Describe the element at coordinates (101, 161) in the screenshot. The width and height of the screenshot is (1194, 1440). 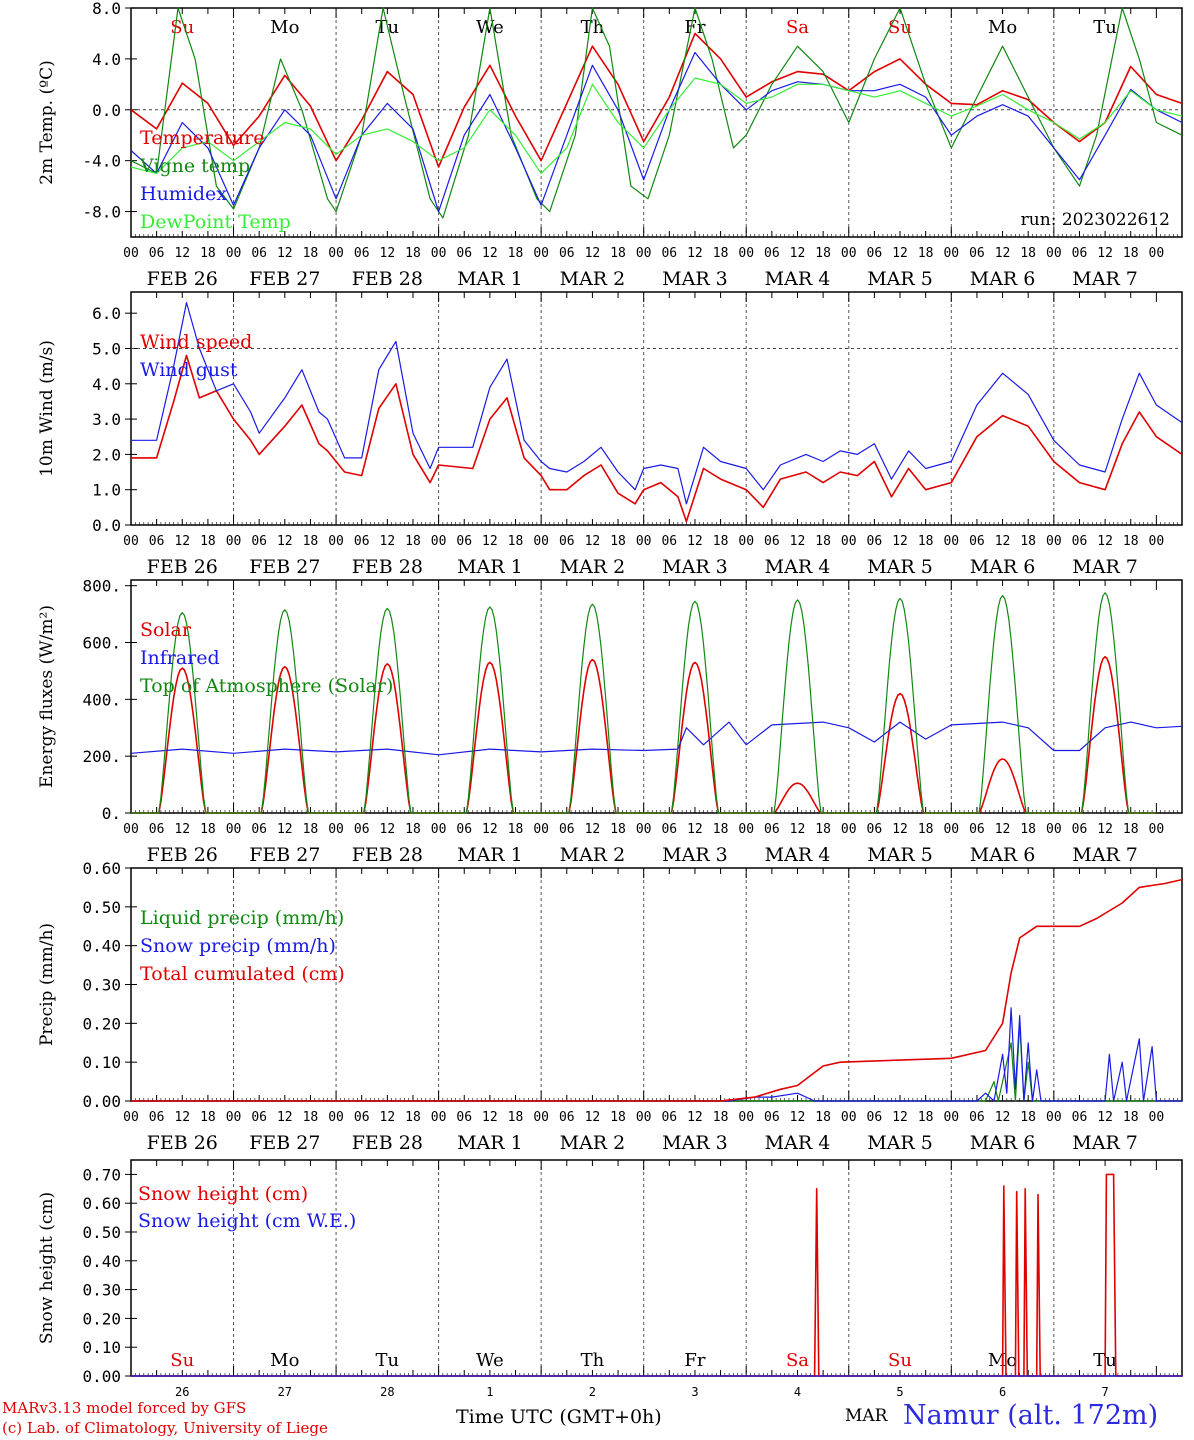
I see `y-tick-label: -4.0` at that location.